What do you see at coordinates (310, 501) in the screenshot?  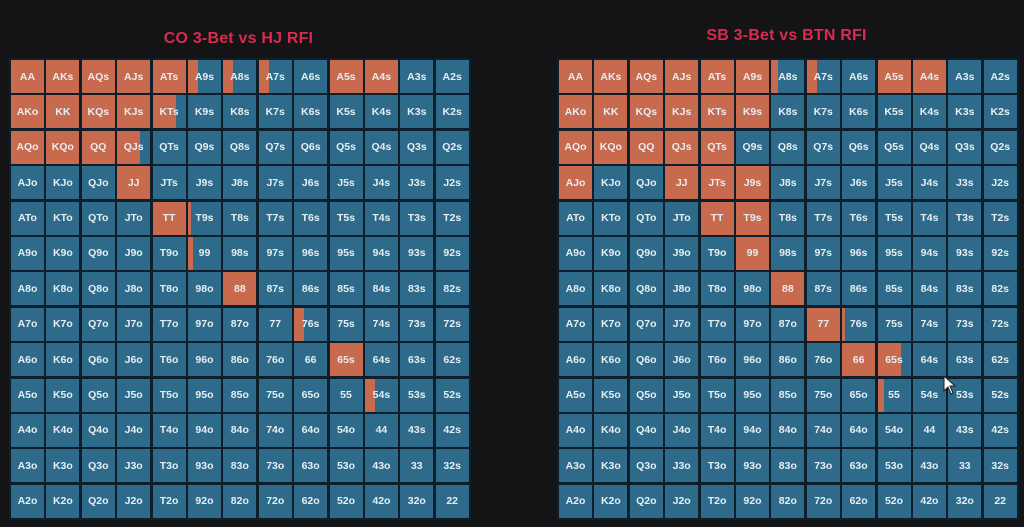 I see `hand-label: 62o` at bounding box center [310, 501].